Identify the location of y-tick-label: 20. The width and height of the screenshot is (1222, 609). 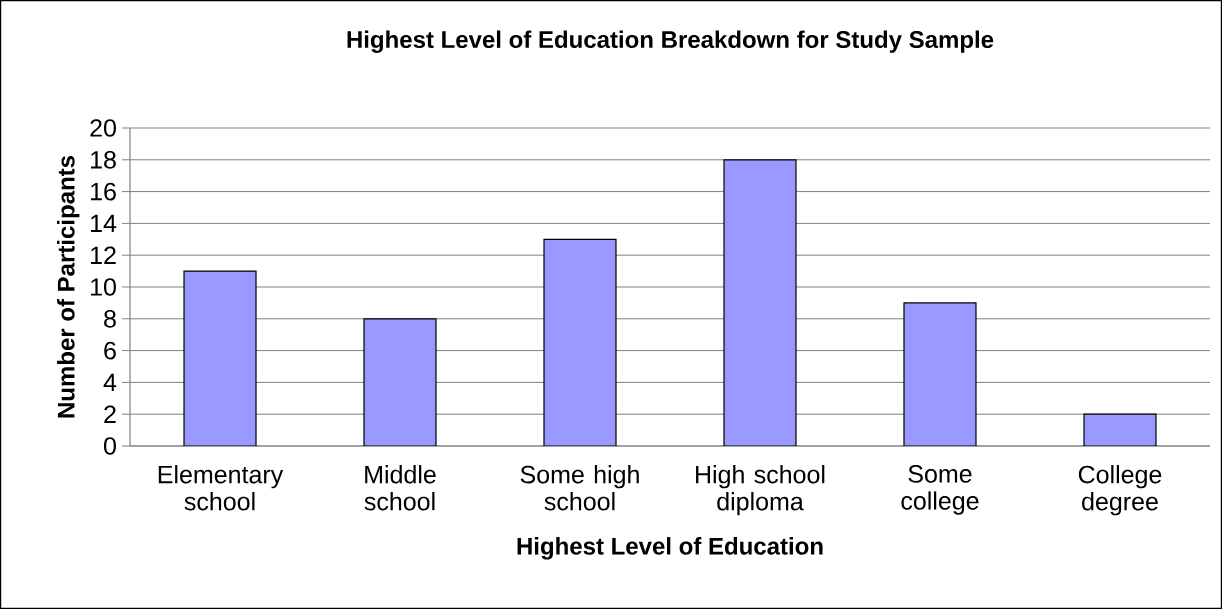
(103, 128).